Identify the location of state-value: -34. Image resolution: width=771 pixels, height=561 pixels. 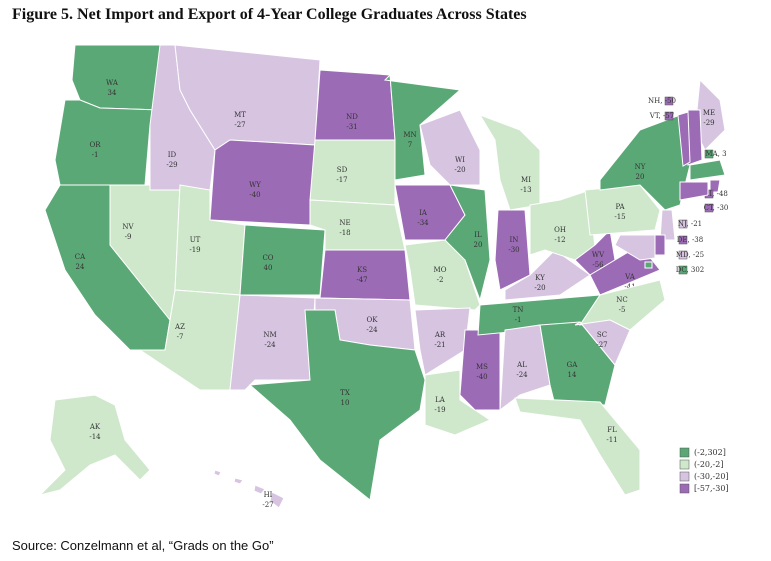
(423, 223).